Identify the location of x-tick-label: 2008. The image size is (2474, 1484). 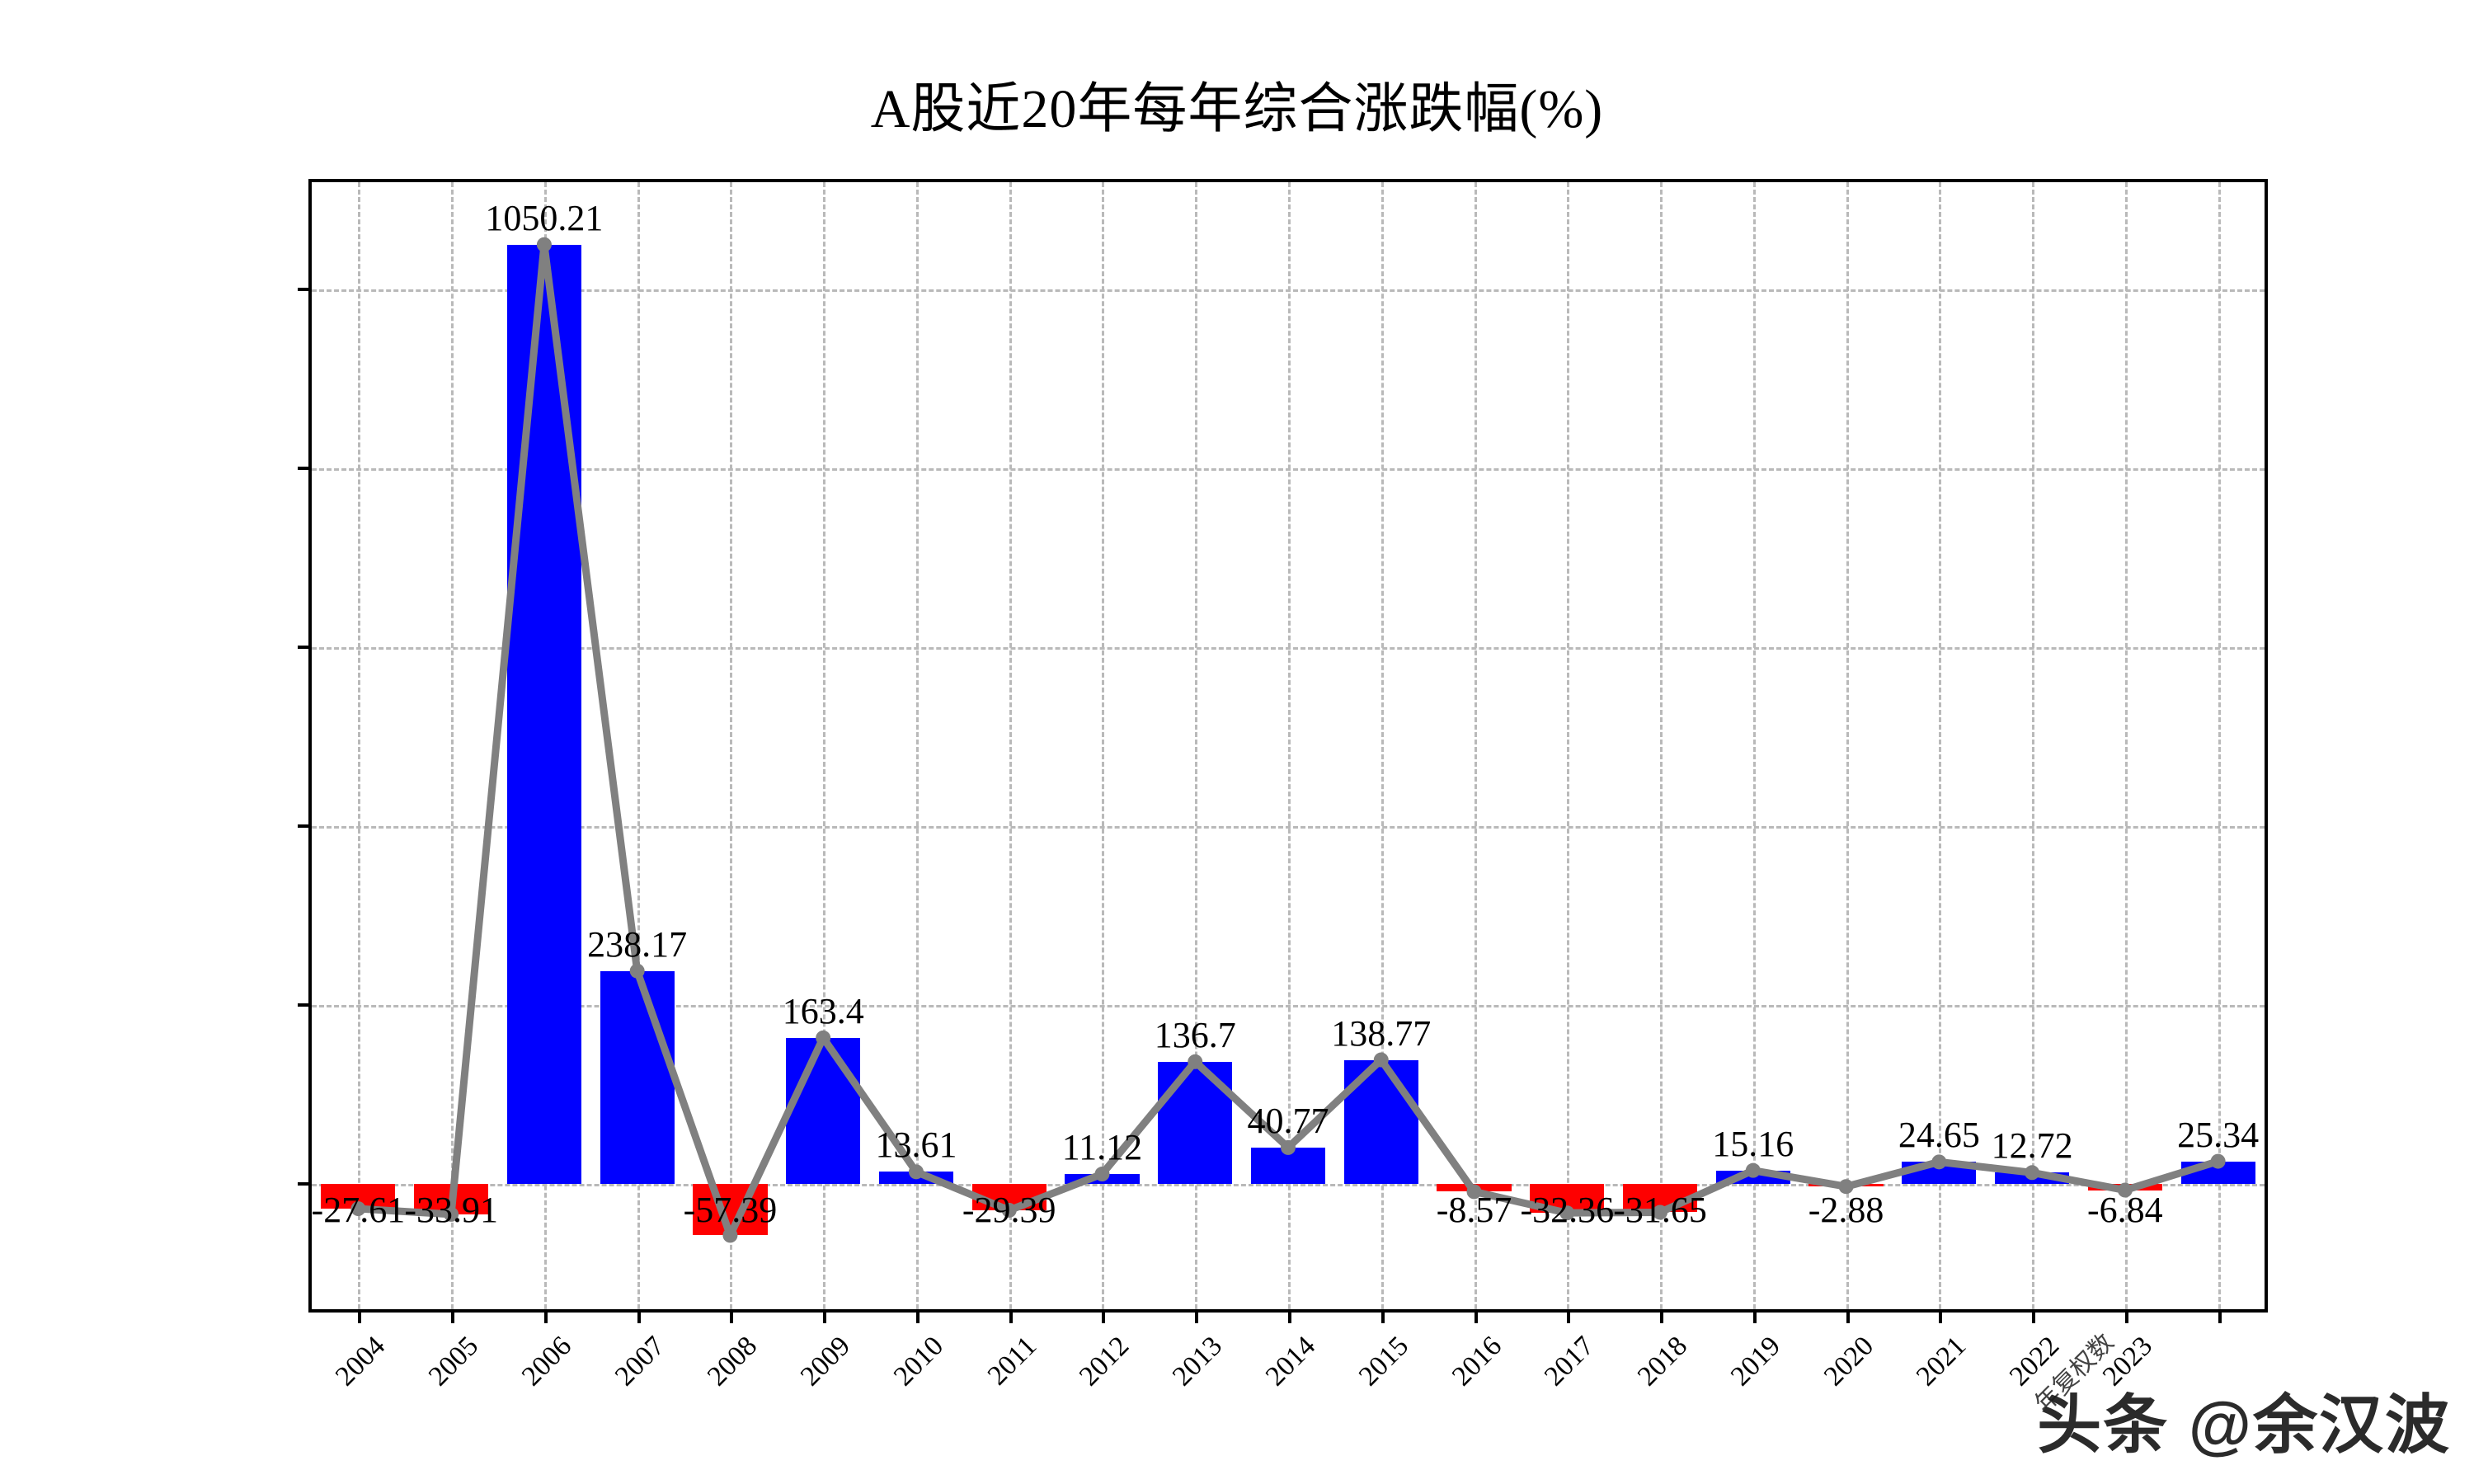
(733, 1361).